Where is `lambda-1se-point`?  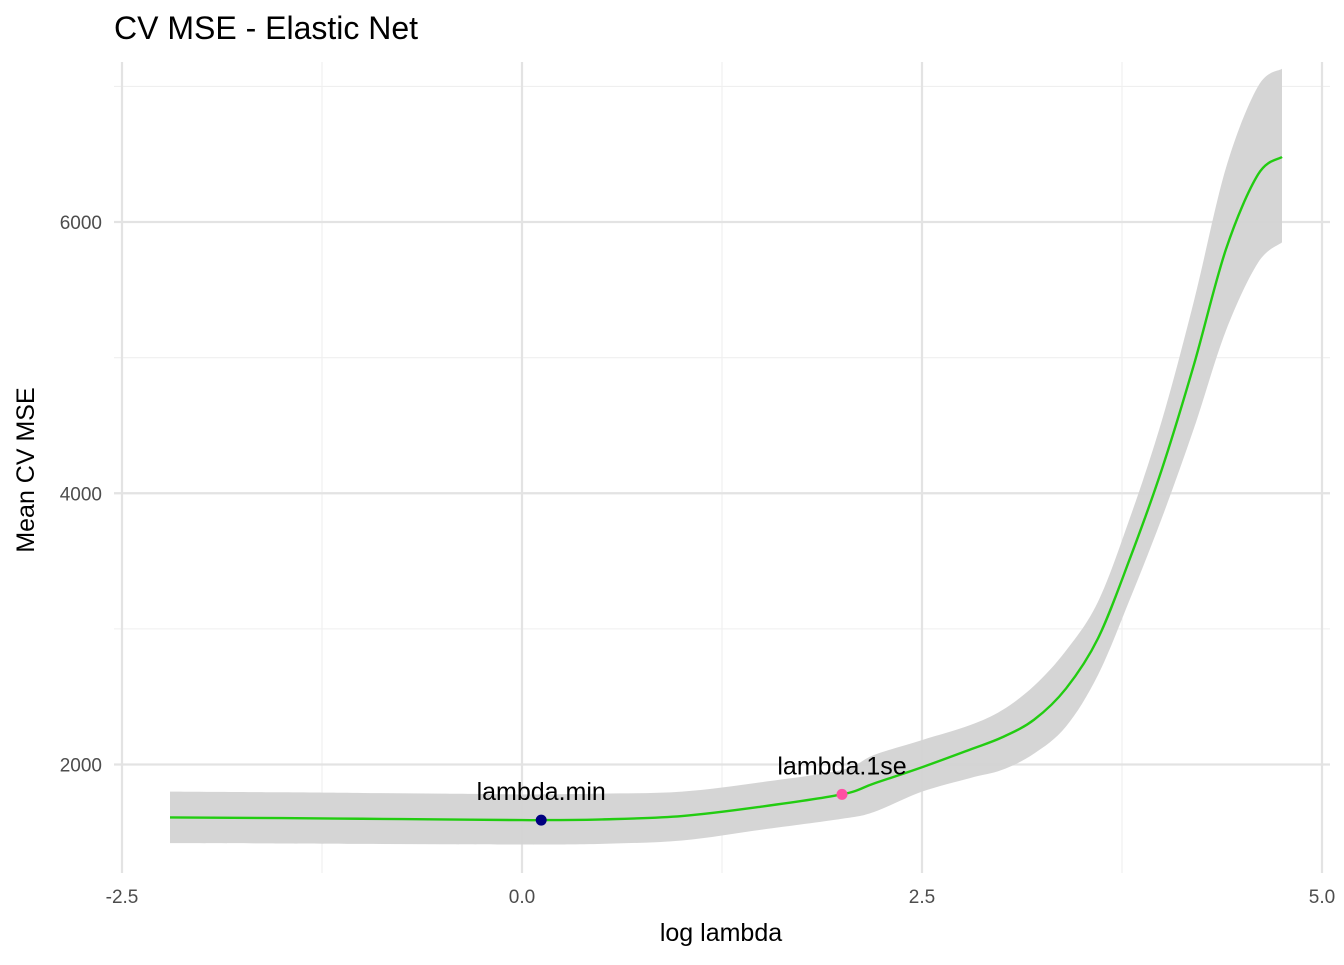 lambda-1se-point is located at coordinates (842, 794).